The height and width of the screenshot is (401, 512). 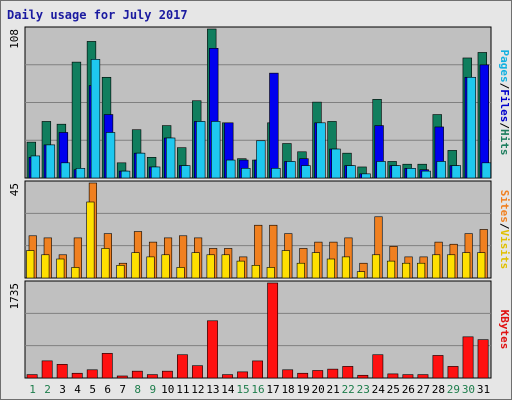 What do you see at coordinates (212, 389) in the screenshot?
I see `x-tick-label: 13` at bounding box center [212, 389].